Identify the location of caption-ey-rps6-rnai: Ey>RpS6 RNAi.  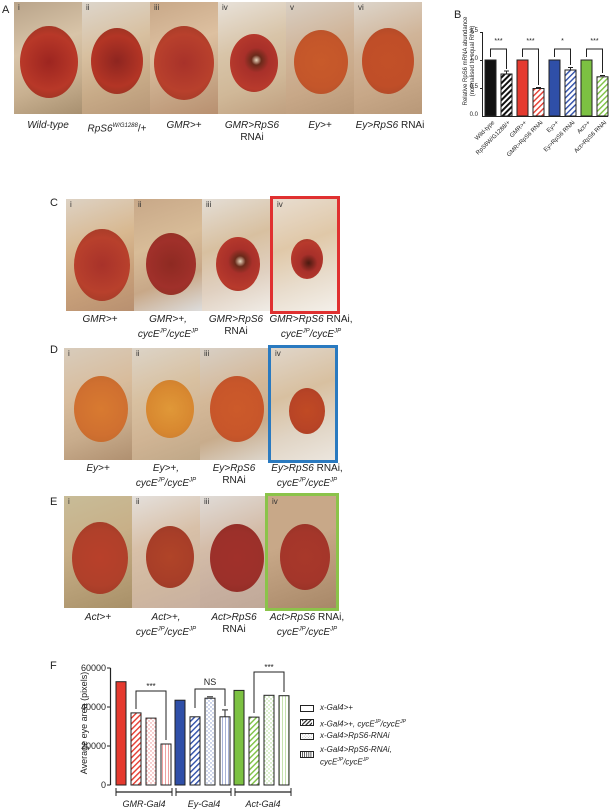
(390, 125).